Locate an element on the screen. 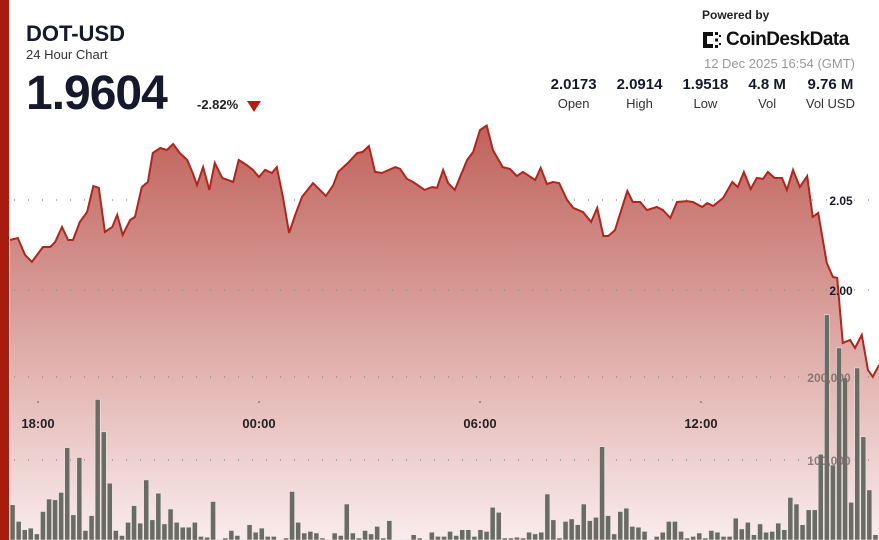 This screenshot has height=540, width=879. stat-label: Low is located at coordinates (705, 103).